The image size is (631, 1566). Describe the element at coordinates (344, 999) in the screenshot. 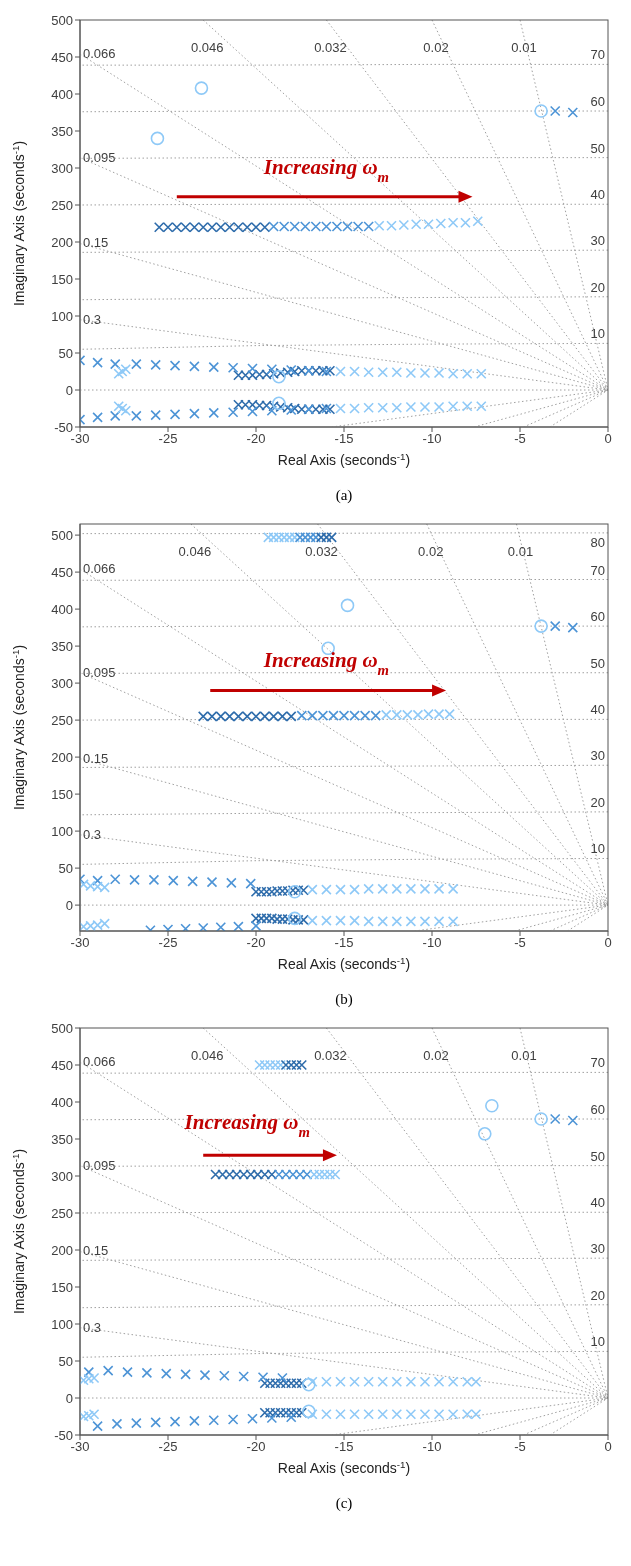

I see `text: (b)` at that location.